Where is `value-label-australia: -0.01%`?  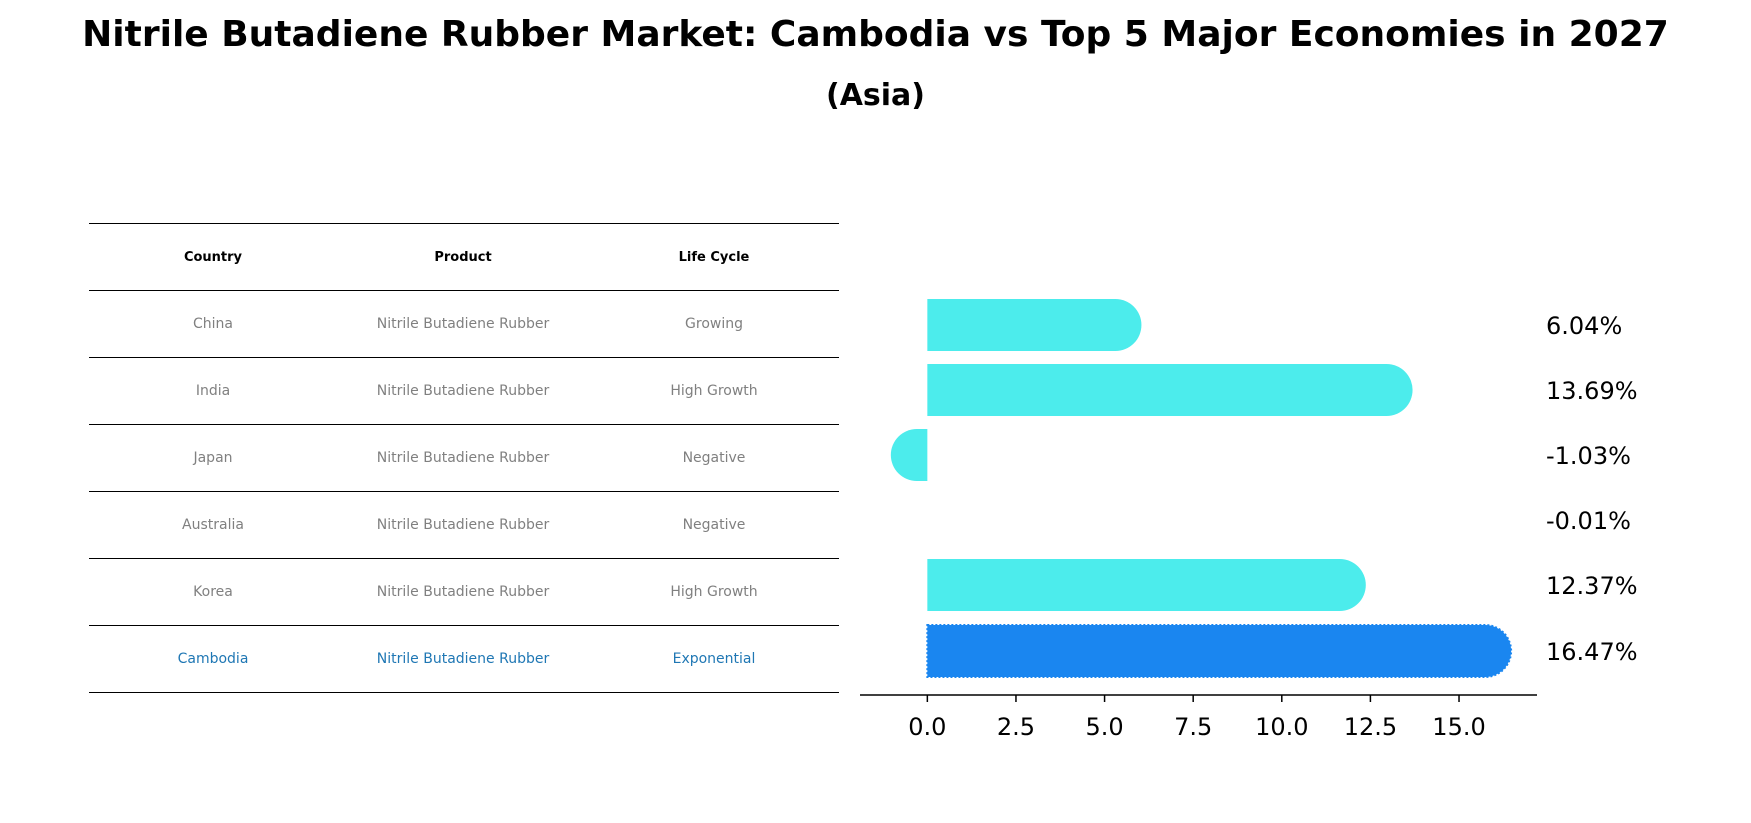 value-label-australia: -0.01% is located at coordinates (1588, 521).